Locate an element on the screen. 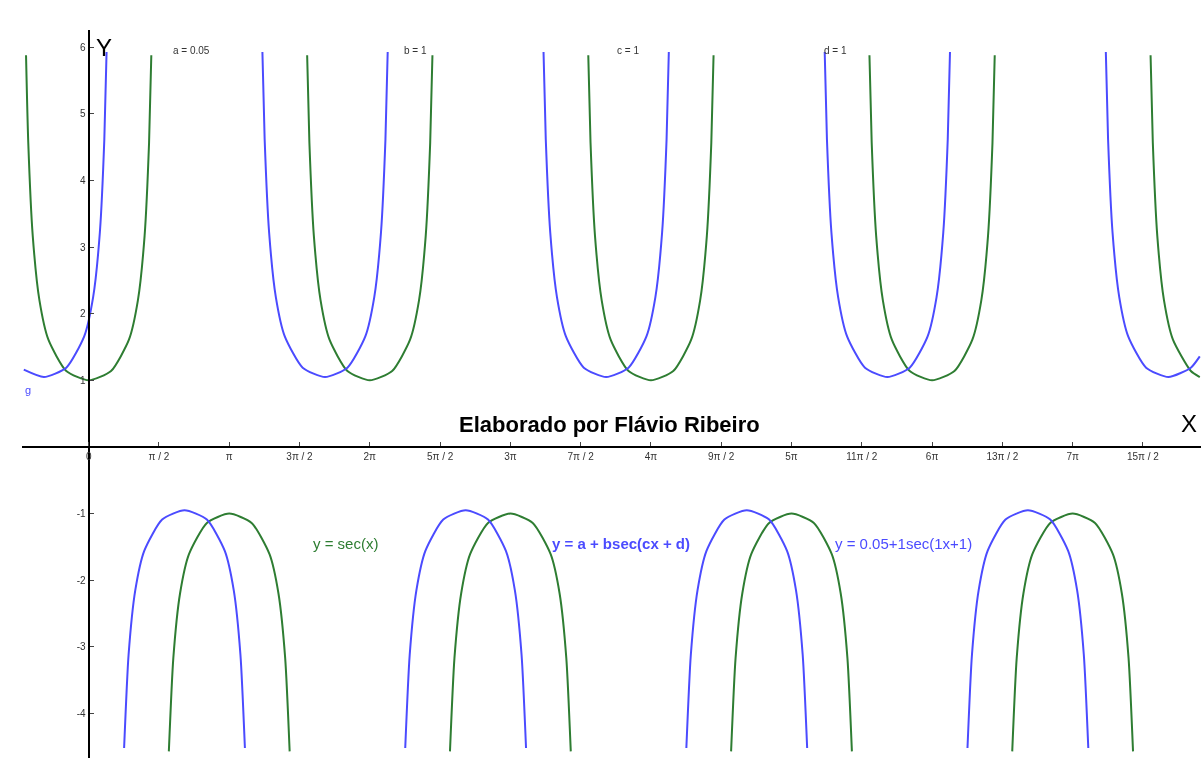 This screenshot has height=760, width=1203. x-tick-label: 9π / 2 is located at coordinates (721, 456).